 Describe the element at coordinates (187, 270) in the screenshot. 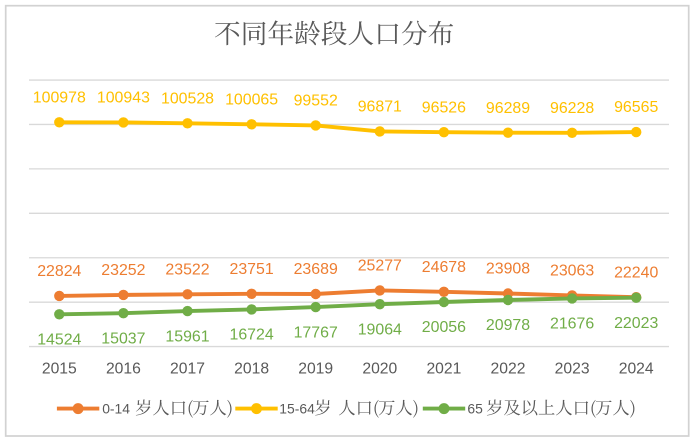

I see `svg-text: 23522` at that location.